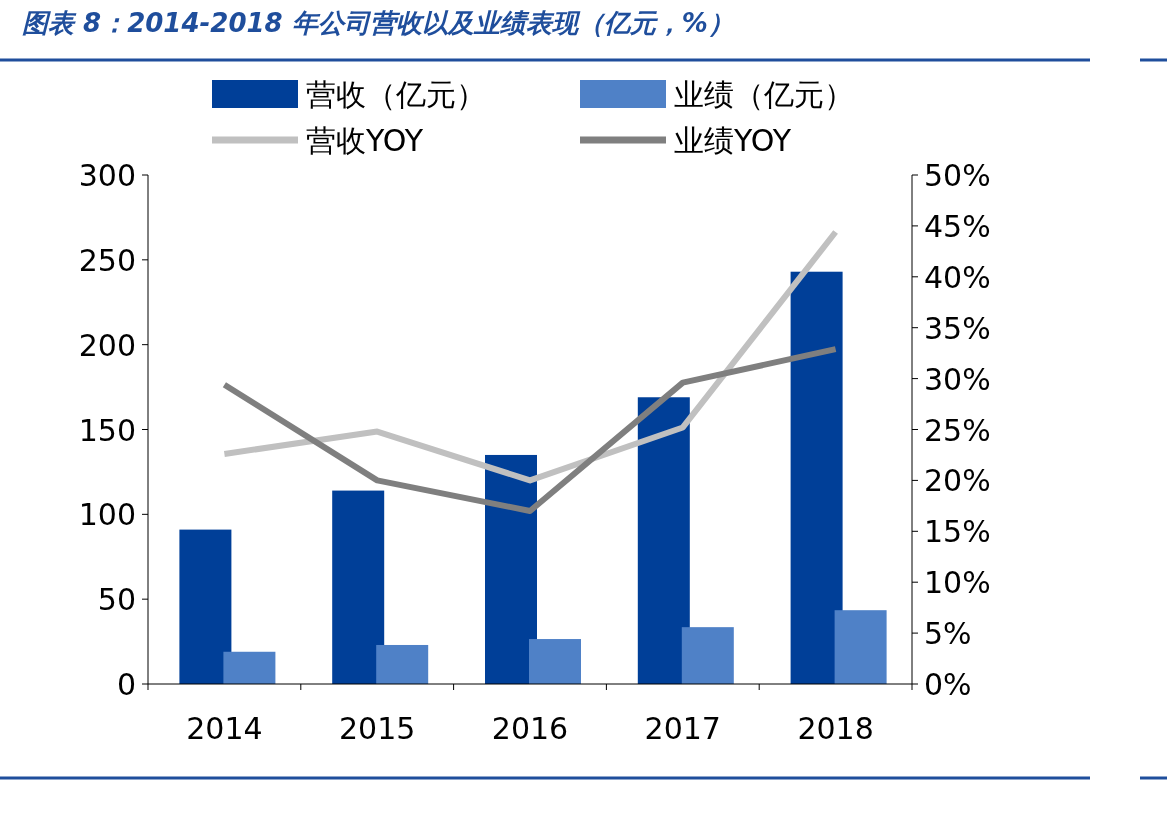  What do you see at coordinates (530, 728) in the screenshot?
I see `x-tick-label: 2016` at bounding box center [530, 728].